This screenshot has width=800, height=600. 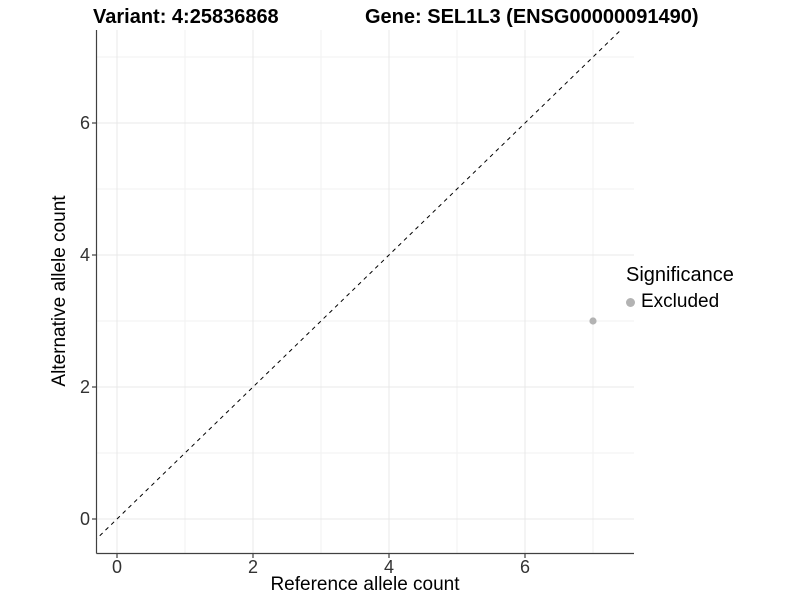 What do you see at coordinates (84, 255) in the screenshot?
I see `y-tick-label: 4` at bounding box center [84, 255].